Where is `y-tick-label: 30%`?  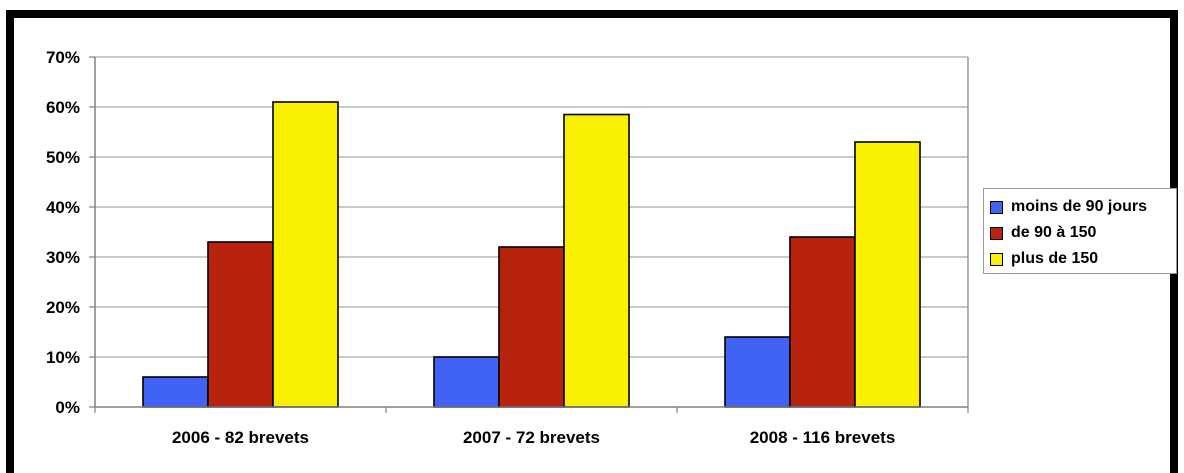 y-tick-label: 30% is located at coordinates (63, 257).